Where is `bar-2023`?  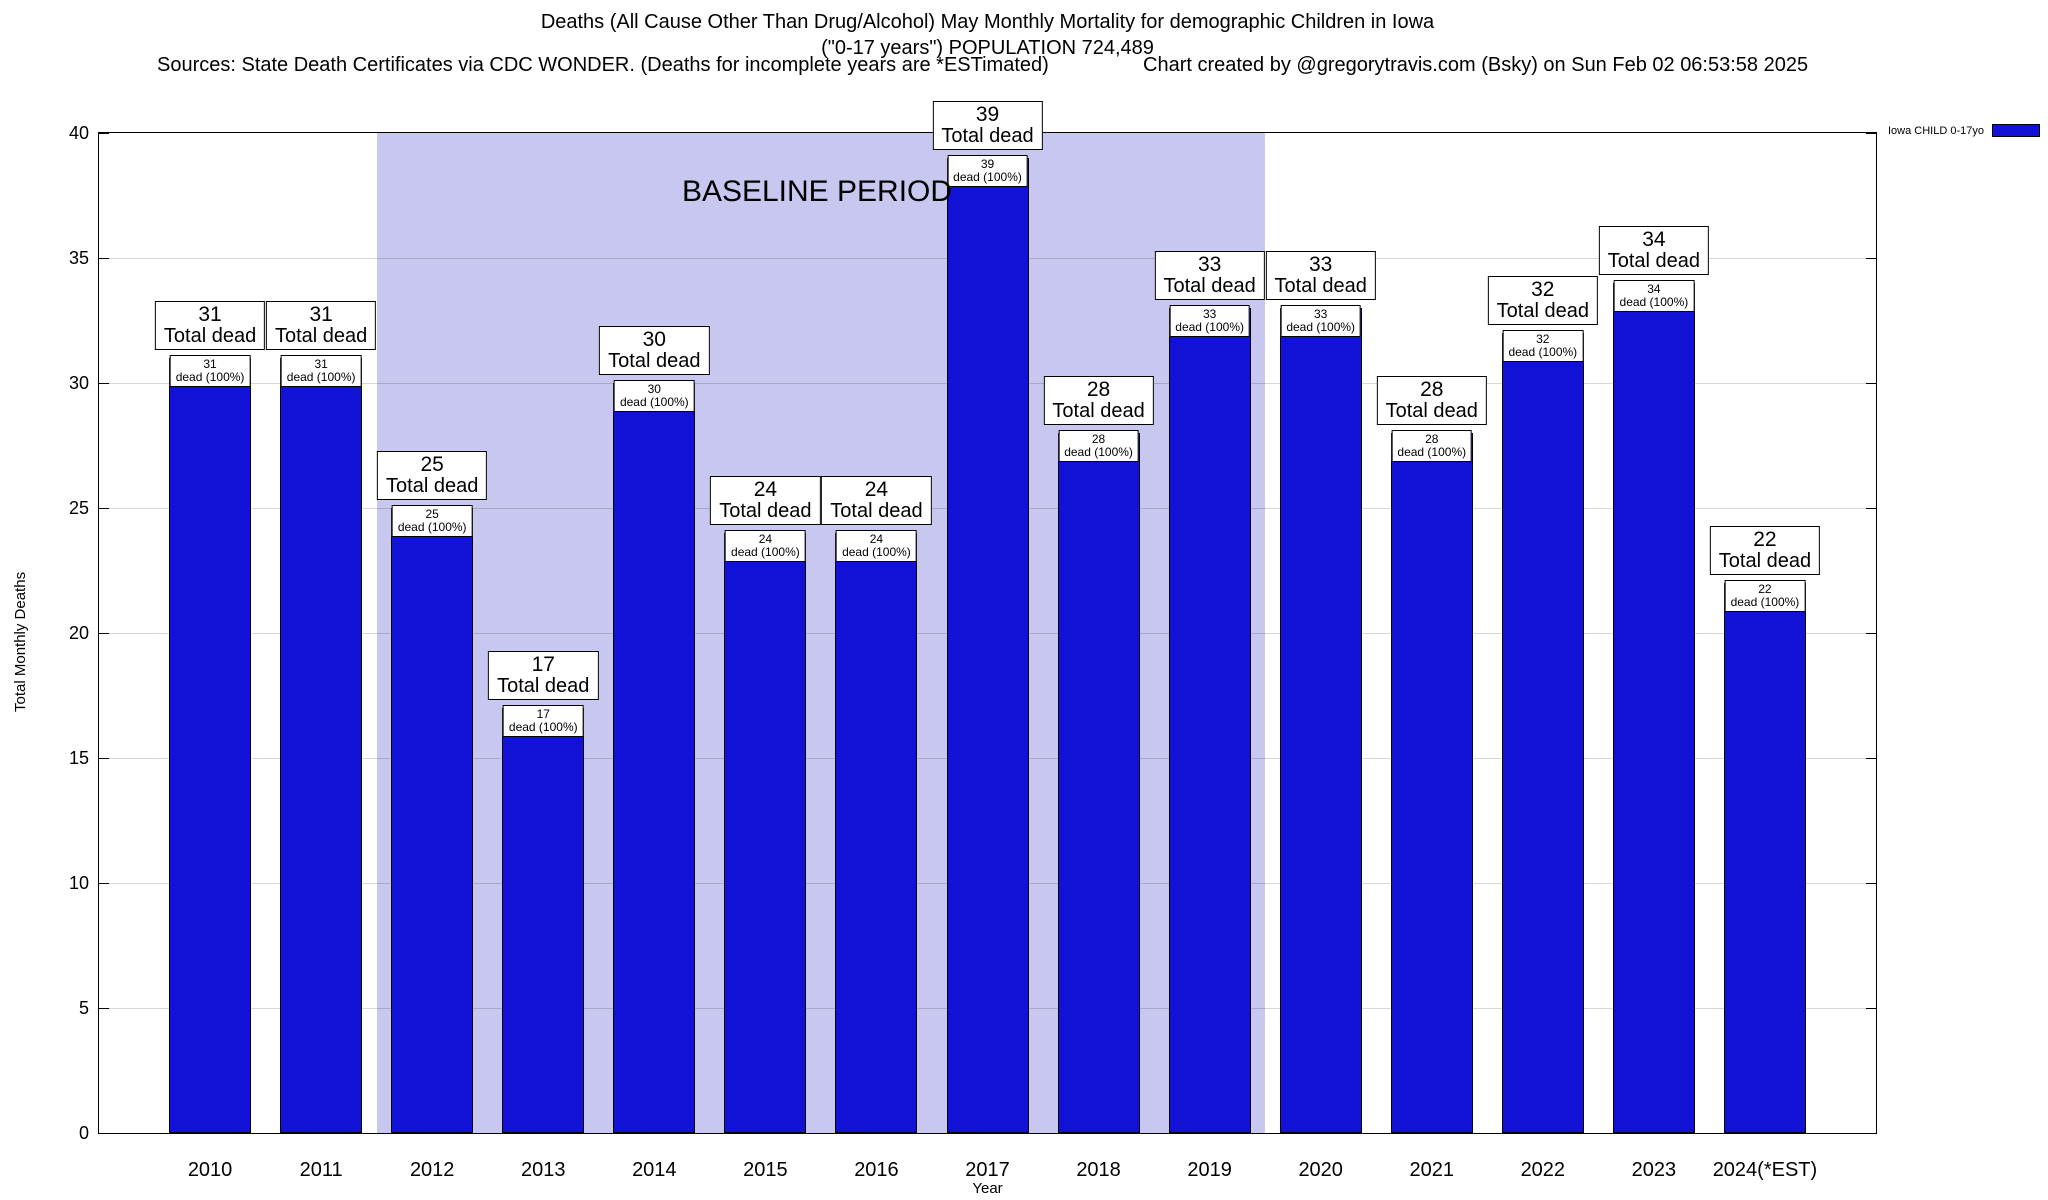
bar-2023 is located at coordinates (1654, 708).